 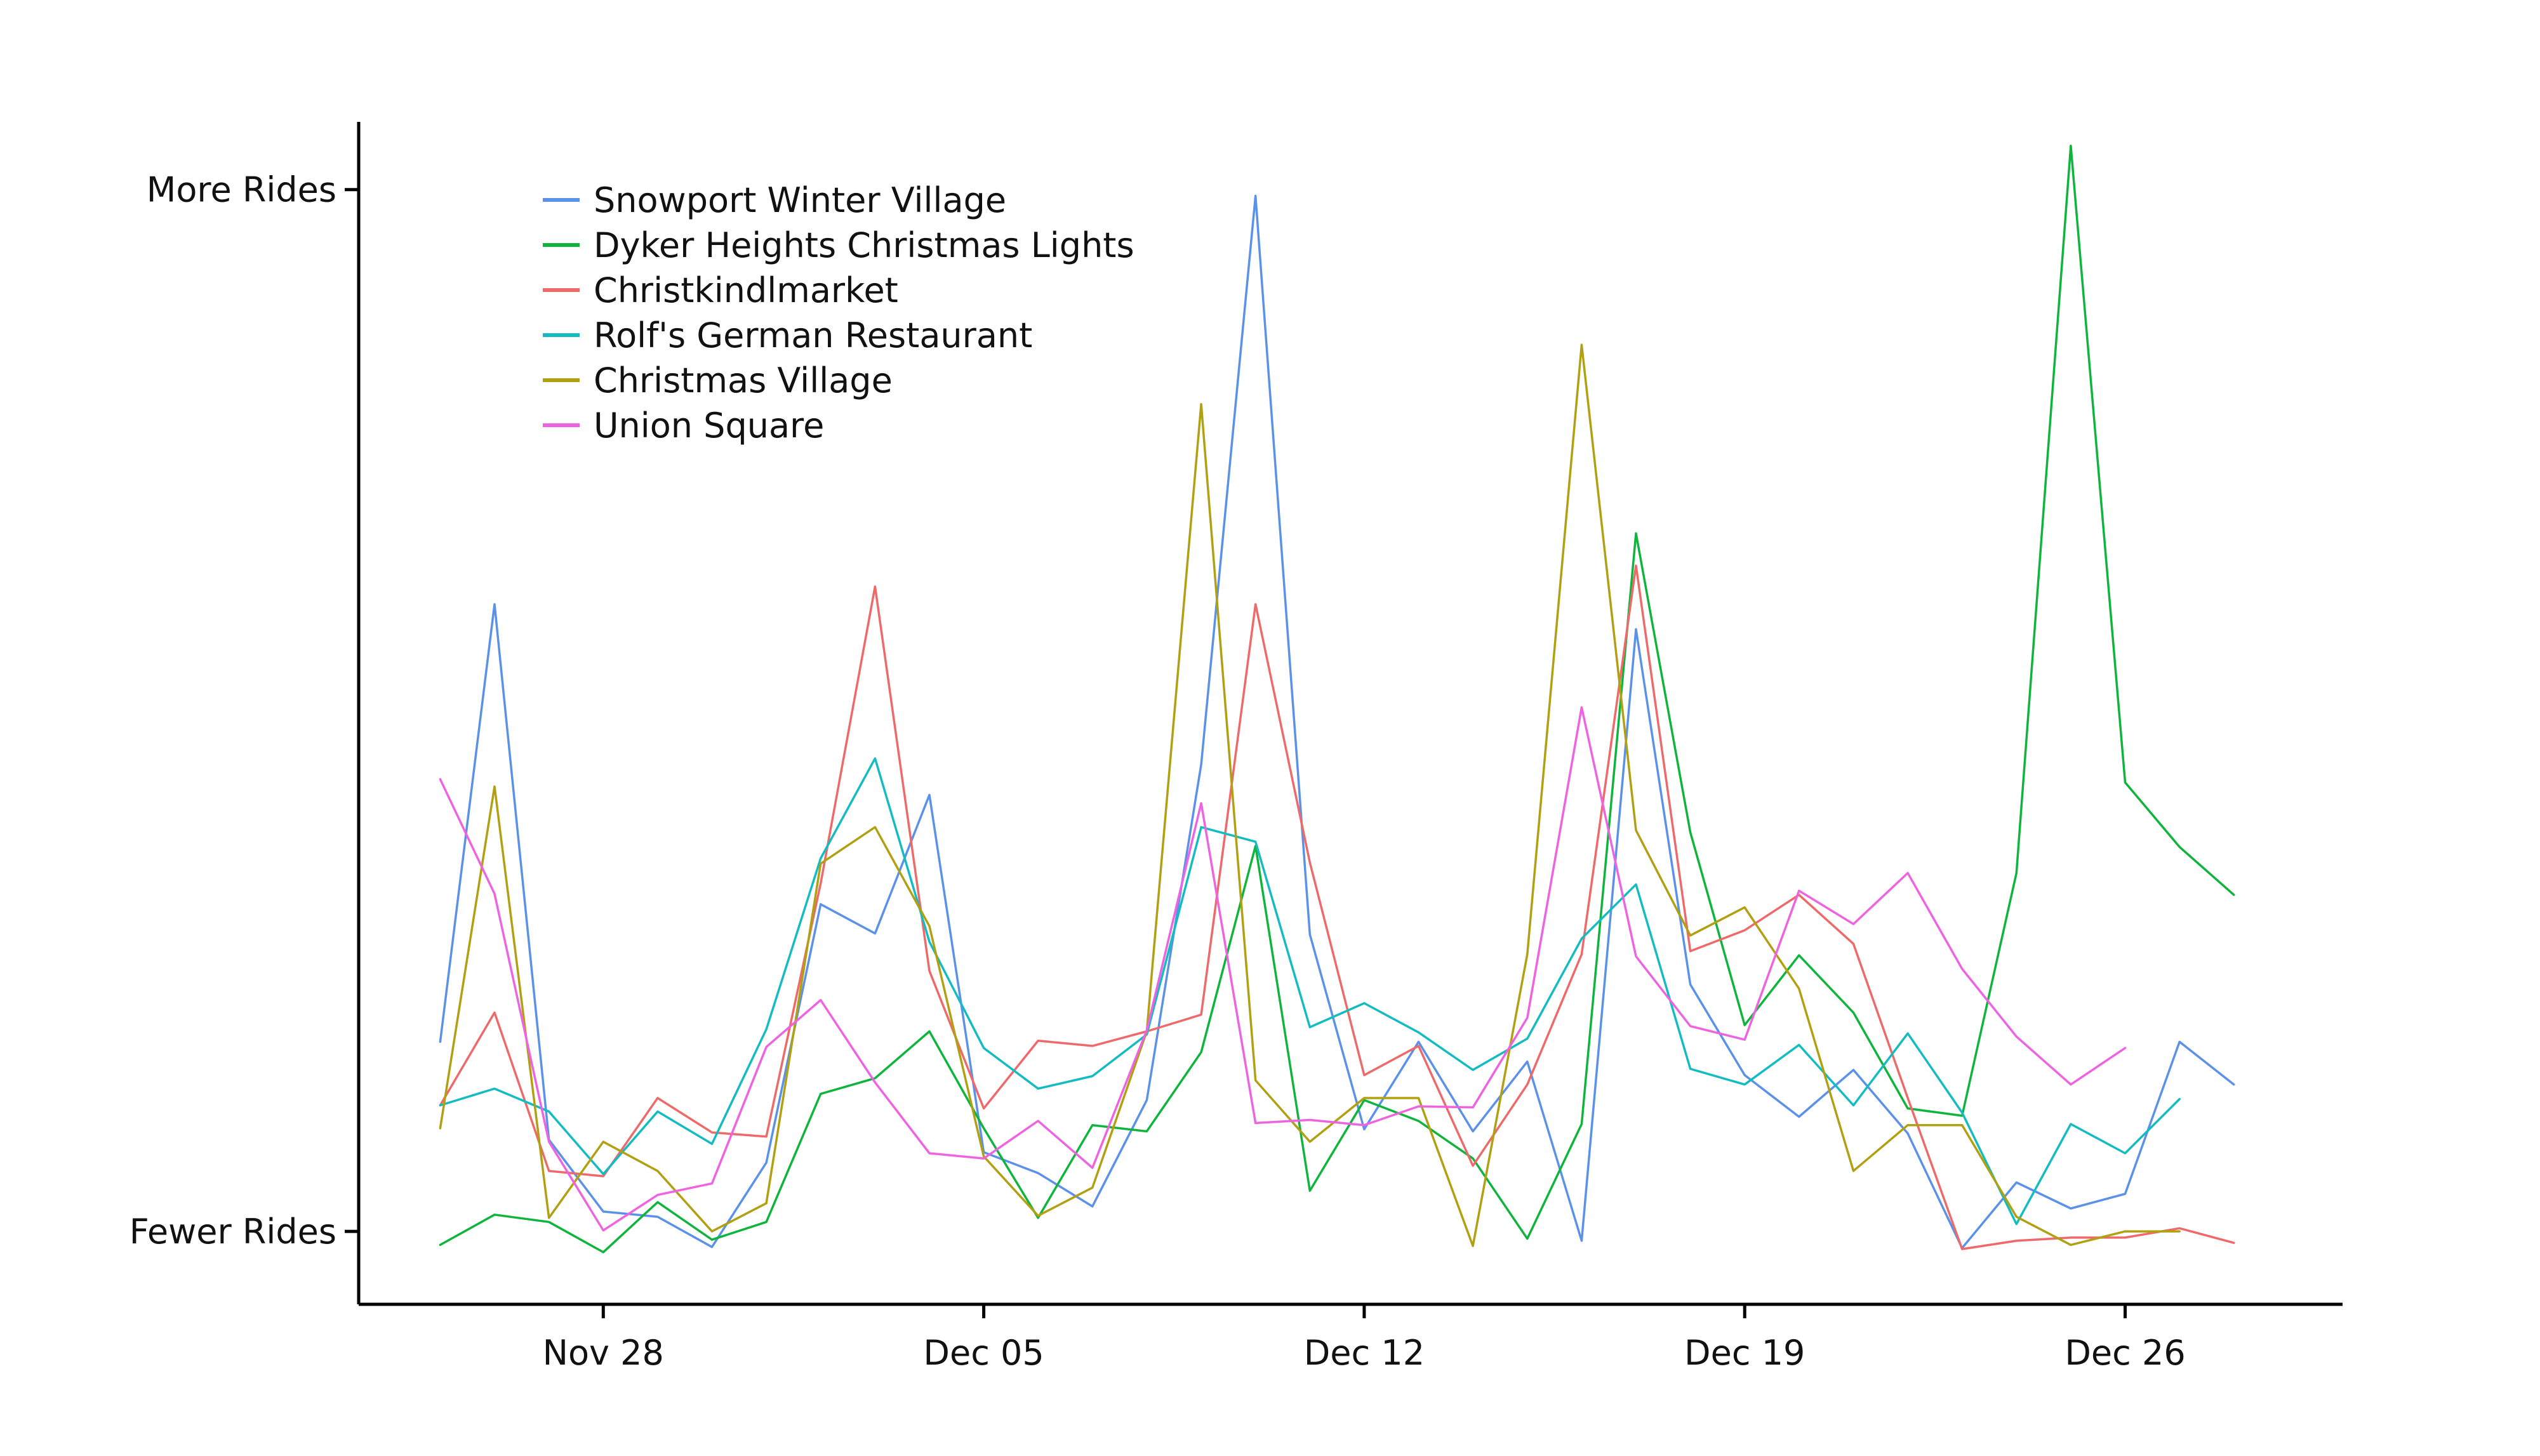 I want to click on legend-label: Christkindlmarket, so click(x=746, y=290).